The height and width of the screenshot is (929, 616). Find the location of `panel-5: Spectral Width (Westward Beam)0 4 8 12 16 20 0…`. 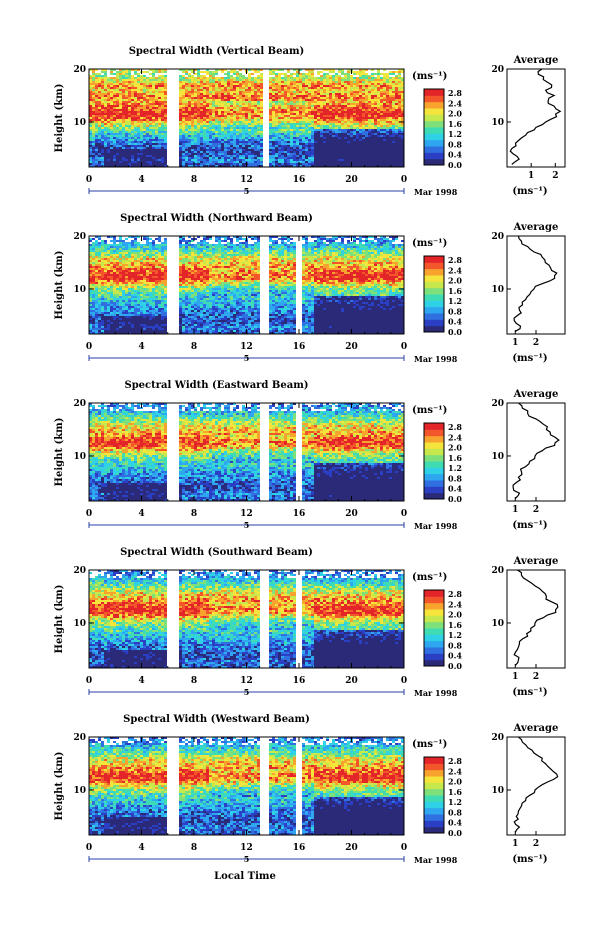

panel-5: Spectral Width (Westward Beam)0 4 8 12 16 20 0… is located at coordinates (309, 789).